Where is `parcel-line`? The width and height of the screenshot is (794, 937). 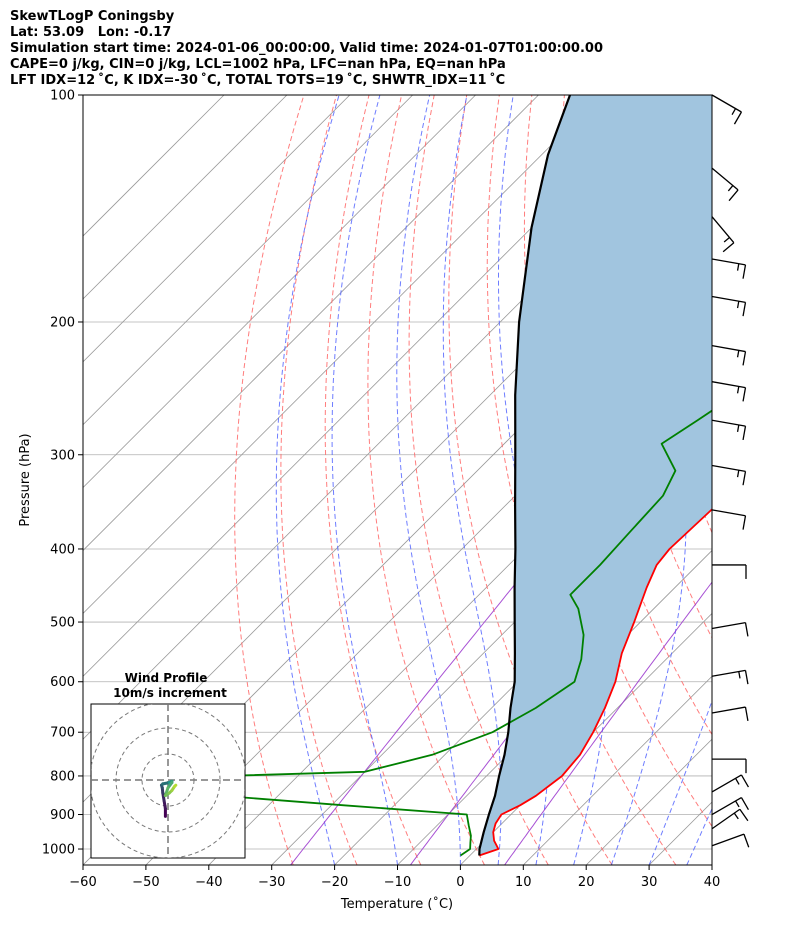 parcel-line is located at coordinates (525, 475).